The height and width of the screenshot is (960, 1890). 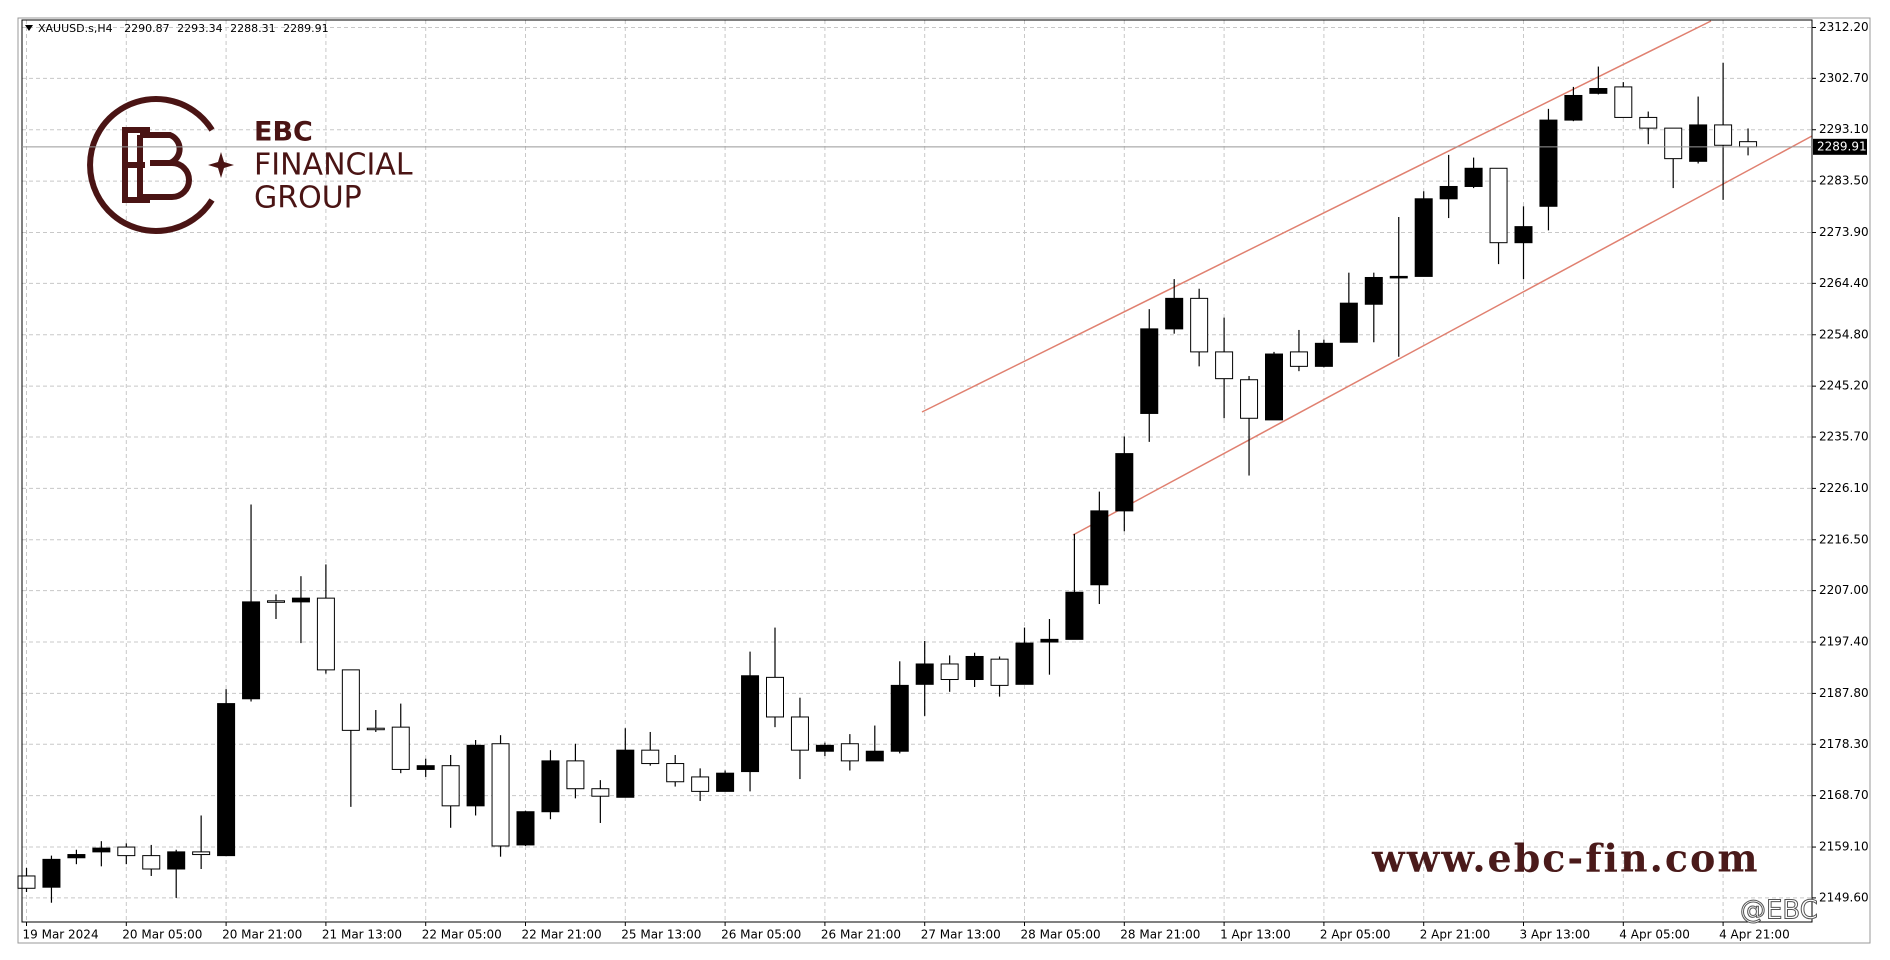 I want to click on x-tick-label: 3 Apr 13:00, so click(x=1555, y=935).